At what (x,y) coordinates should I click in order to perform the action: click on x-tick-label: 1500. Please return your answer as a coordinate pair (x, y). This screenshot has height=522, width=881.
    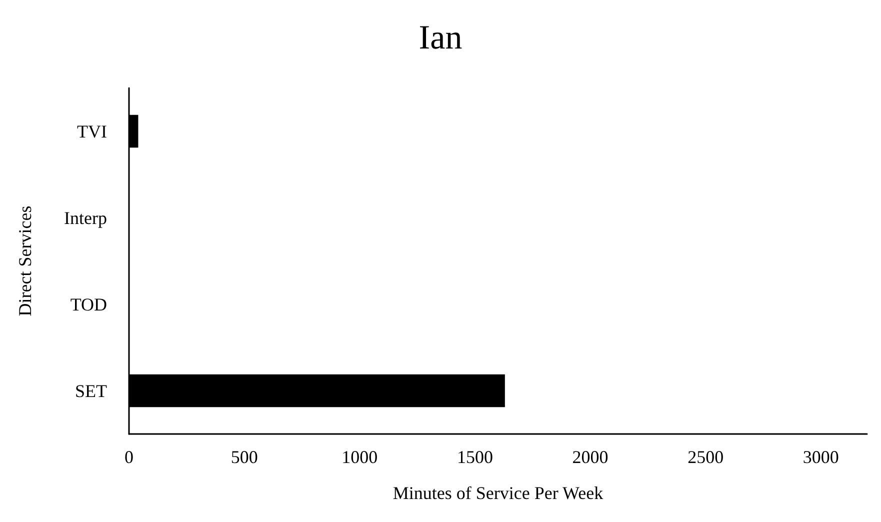
    Looking at the image, I should click on (474, 457).